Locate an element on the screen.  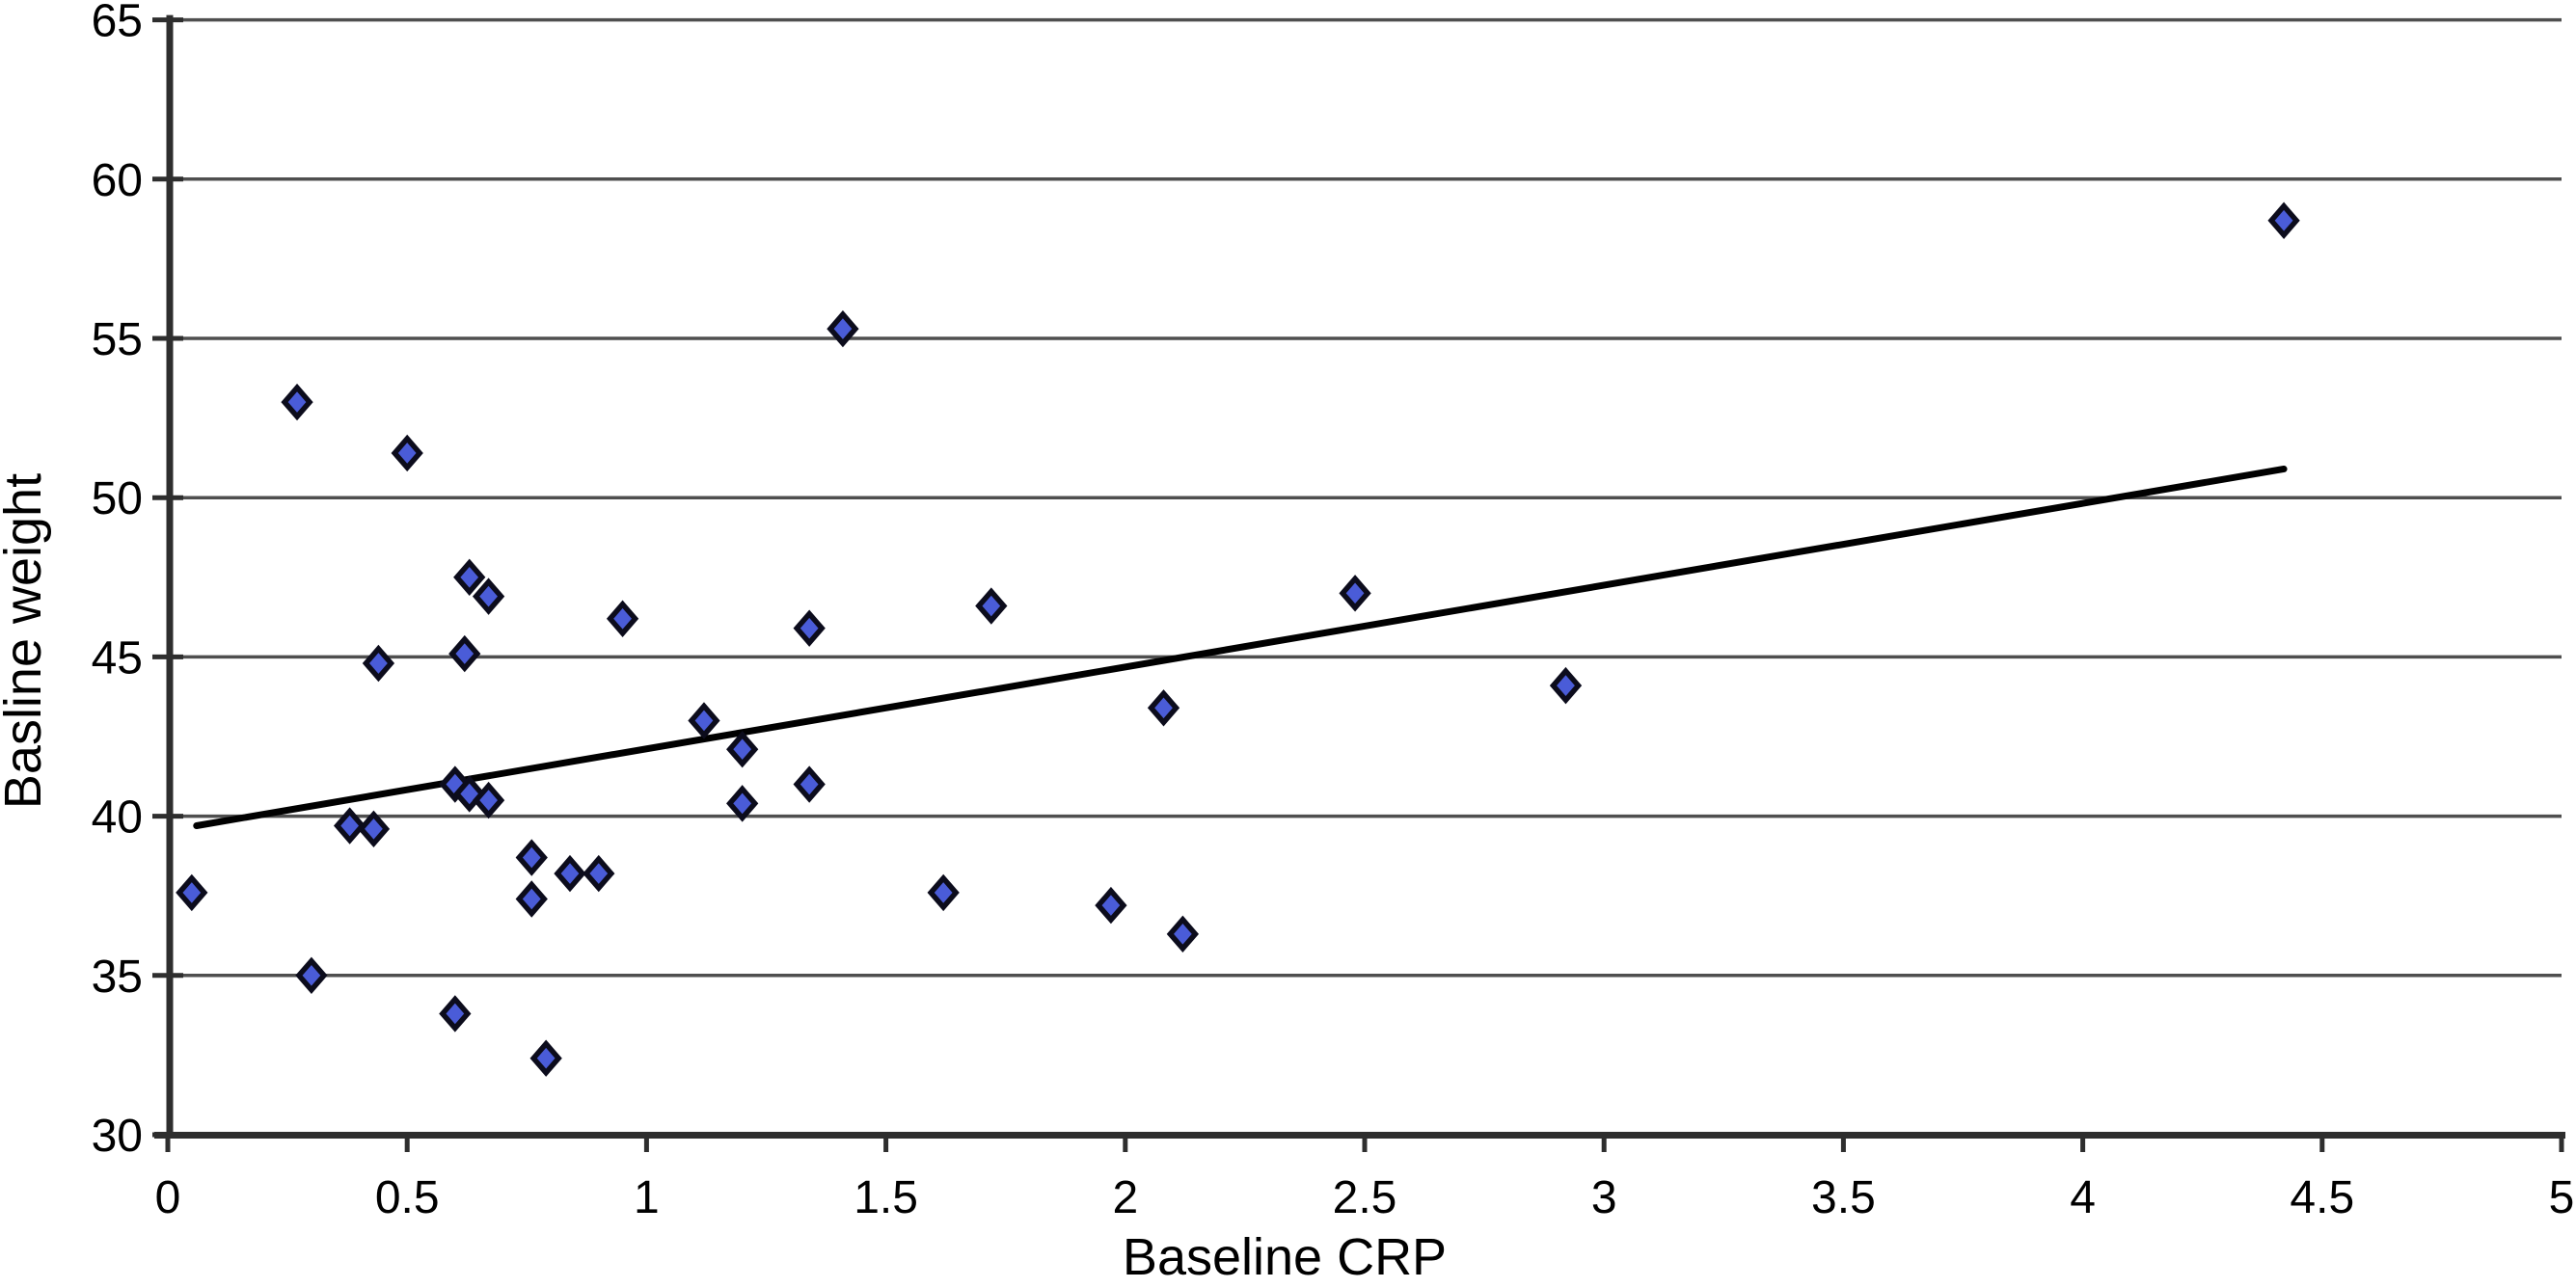
x-tick-label: 4 is located at coordinates (2083, 1198).